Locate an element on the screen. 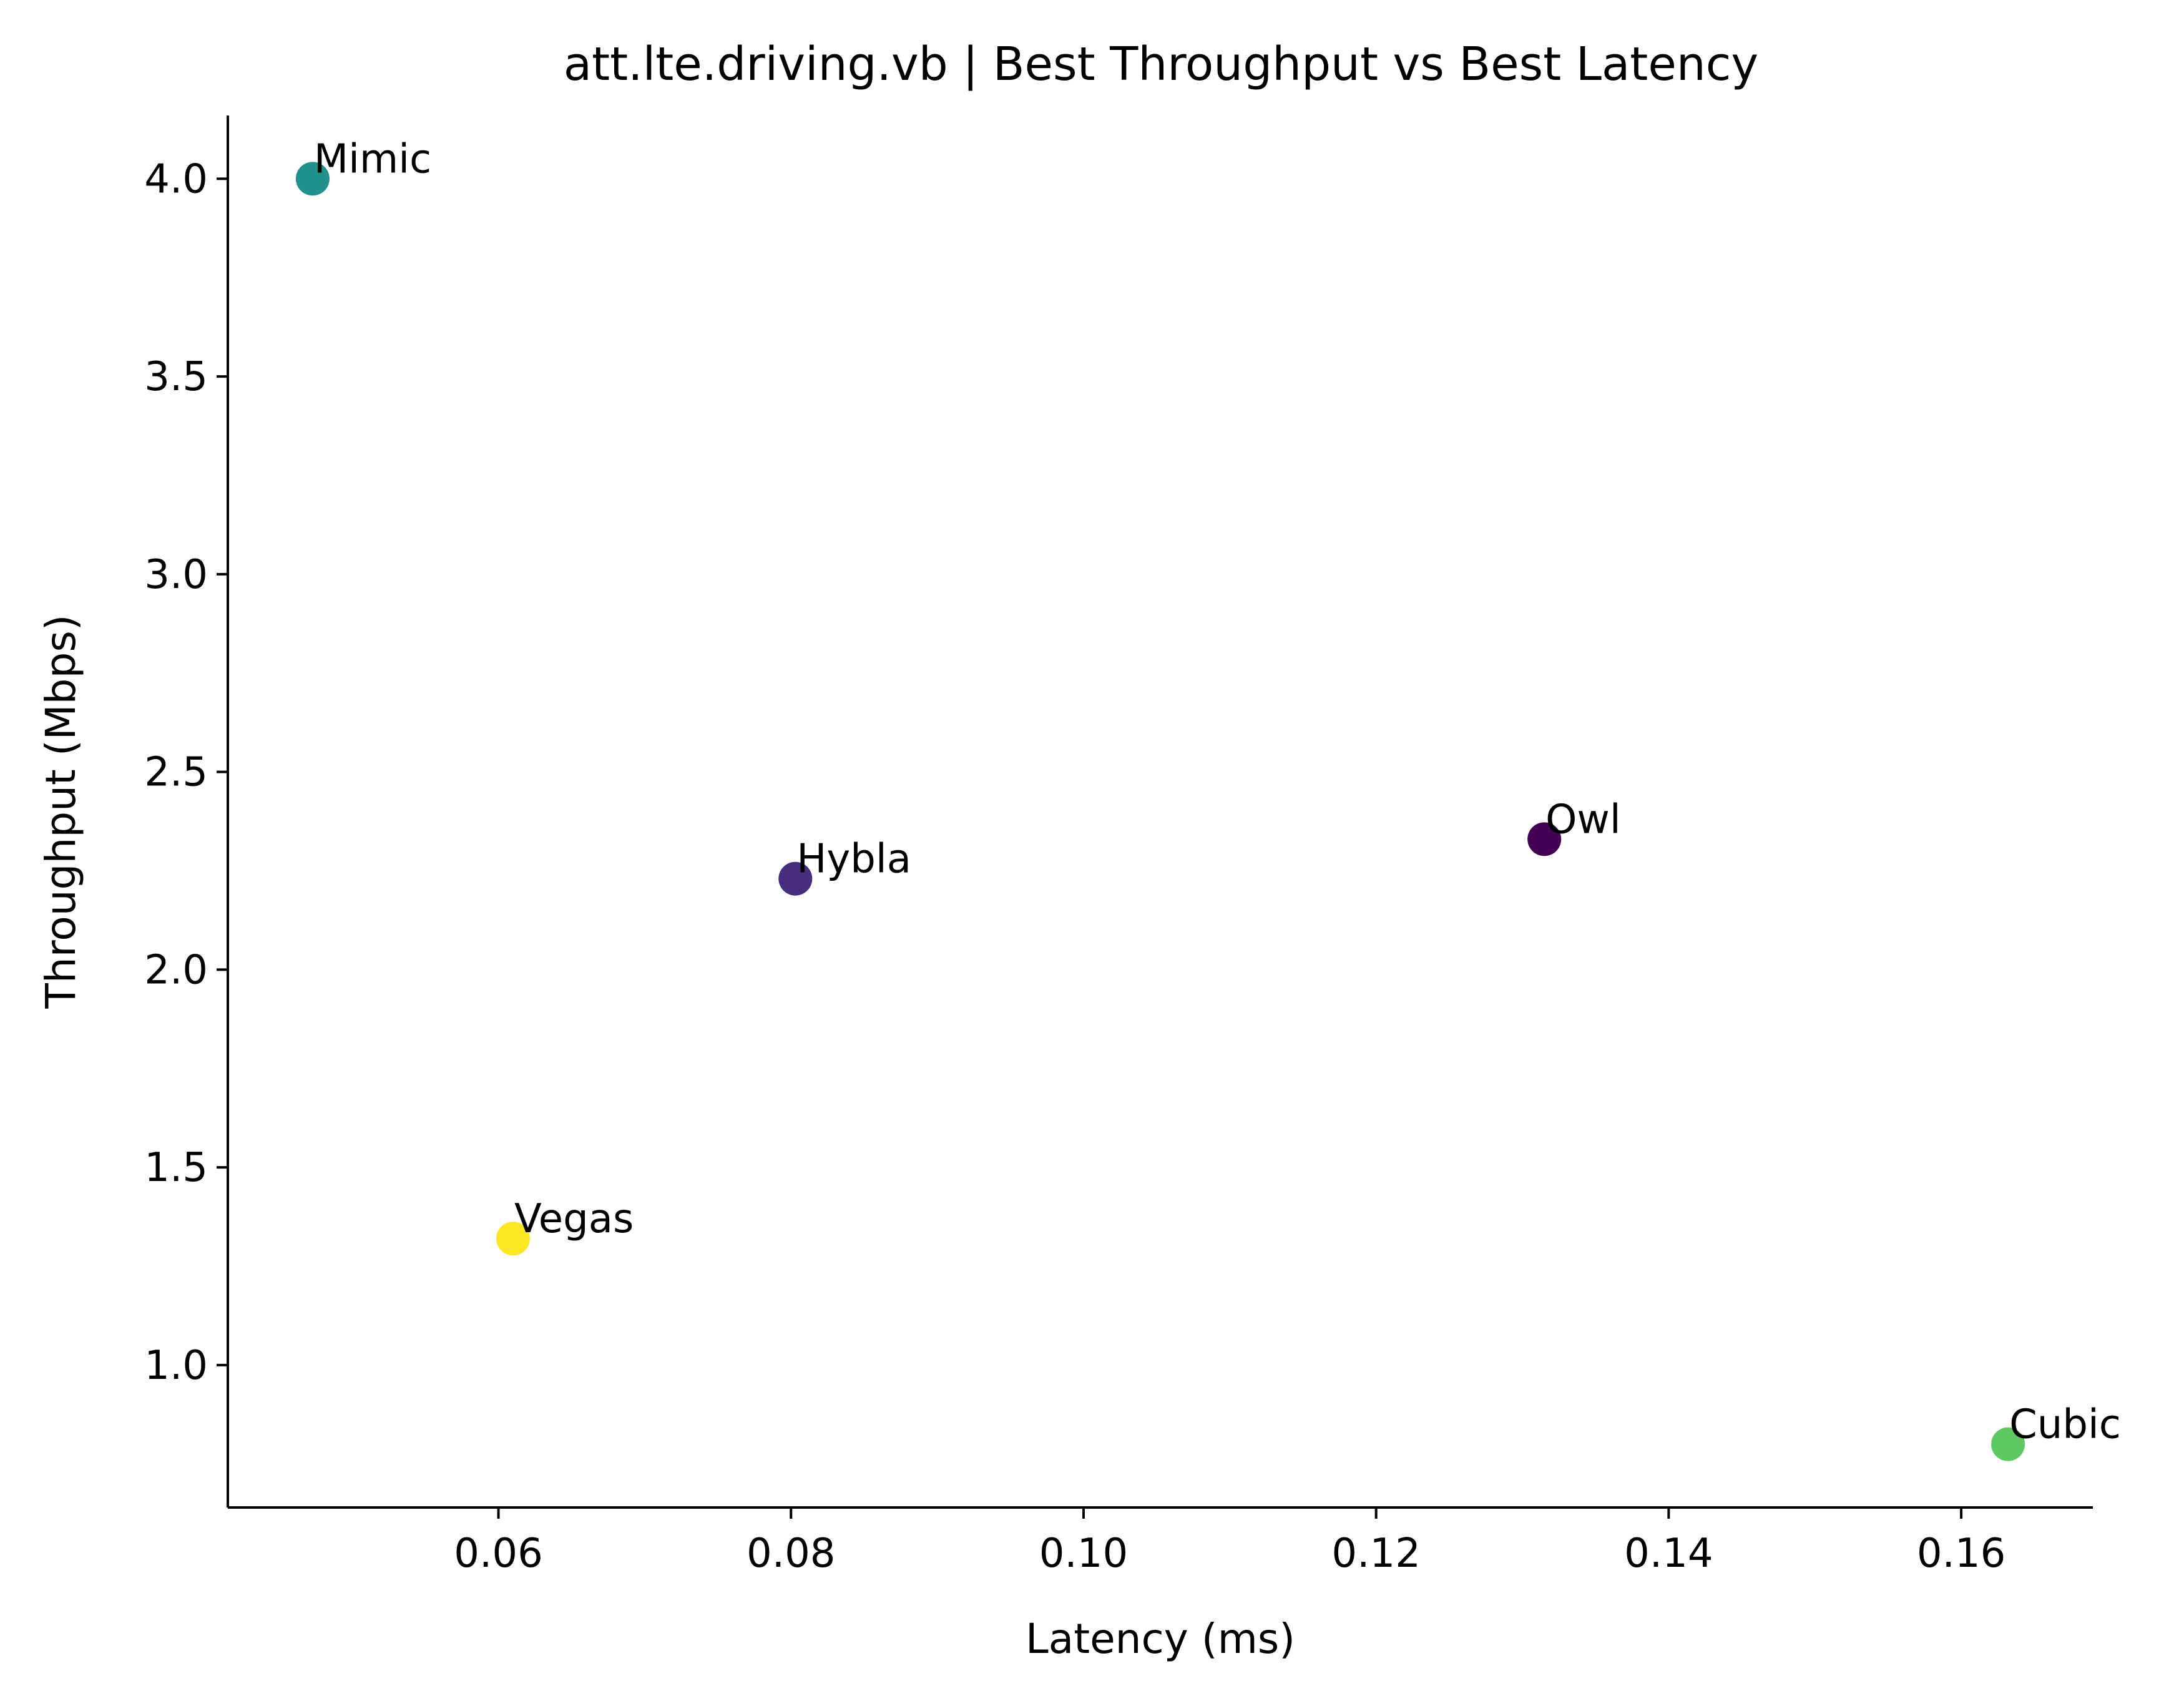 This screenshot has width=2184, height=1696. data-point-vegas is located at coordinates (513, 1239).